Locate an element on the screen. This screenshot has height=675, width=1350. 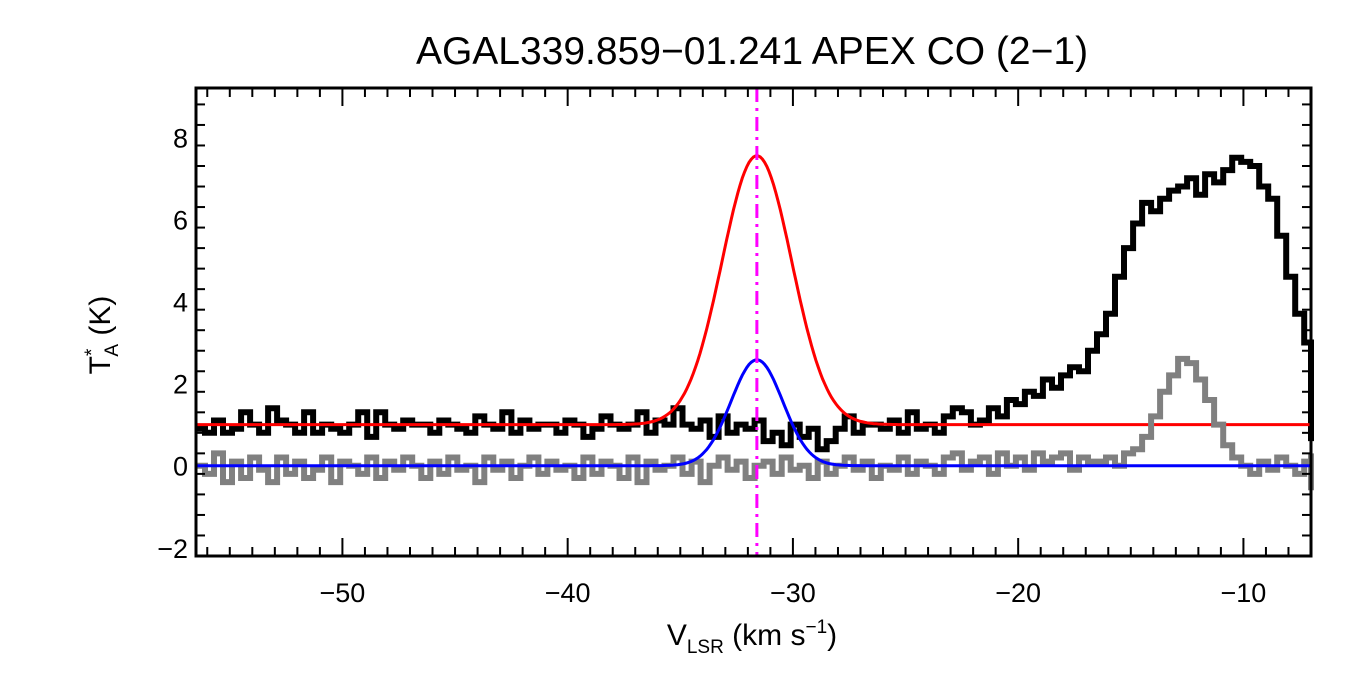
y-tick-label: 2 is located at coordinates (180, 385).